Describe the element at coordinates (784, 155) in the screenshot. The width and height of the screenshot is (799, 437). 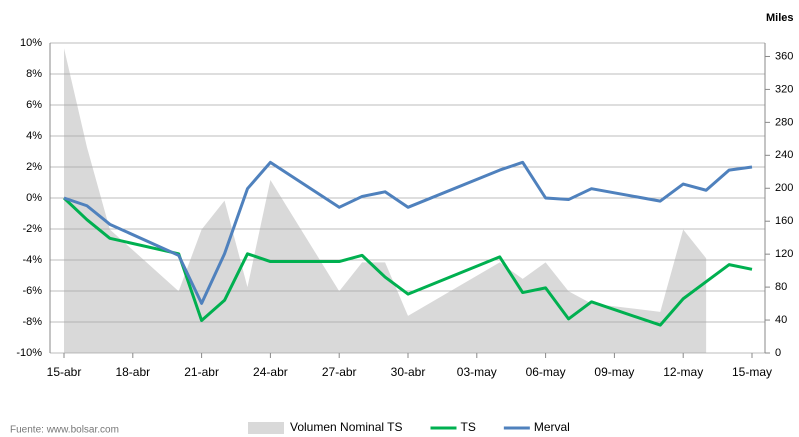
I see `y2-tick-label: 240` at that location.